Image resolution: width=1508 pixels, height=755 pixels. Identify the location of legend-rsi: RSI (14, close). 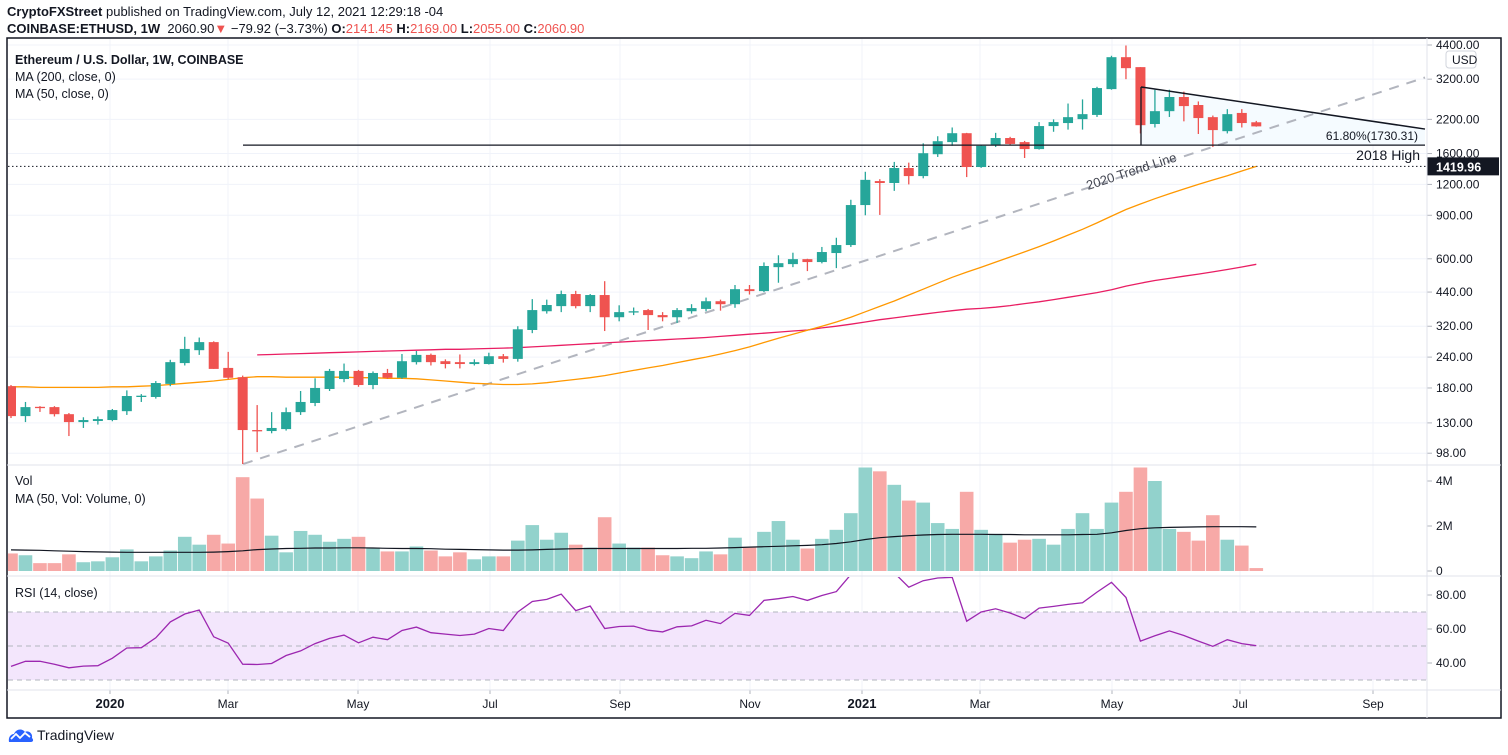
(56, 593).